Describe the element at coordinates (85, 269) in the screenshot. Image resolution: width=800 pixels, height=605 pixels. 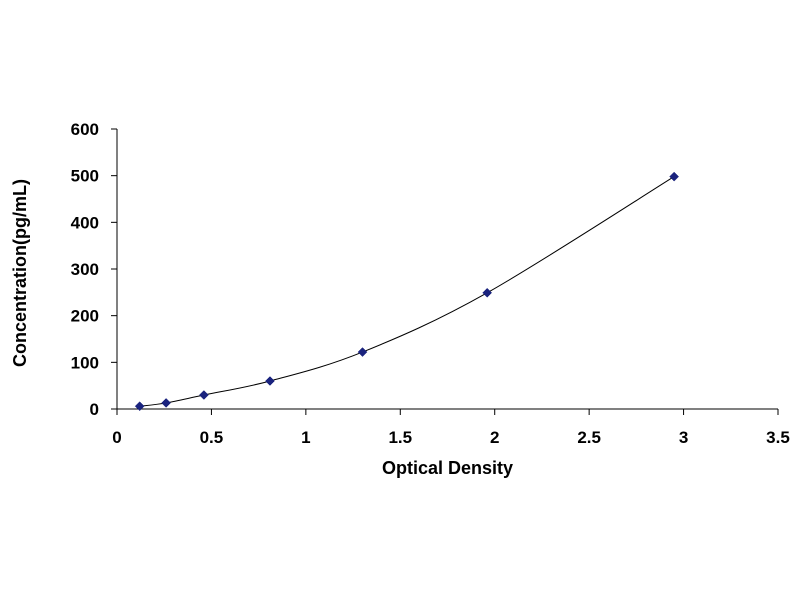
I see `y-tick-label: 300` at that location.